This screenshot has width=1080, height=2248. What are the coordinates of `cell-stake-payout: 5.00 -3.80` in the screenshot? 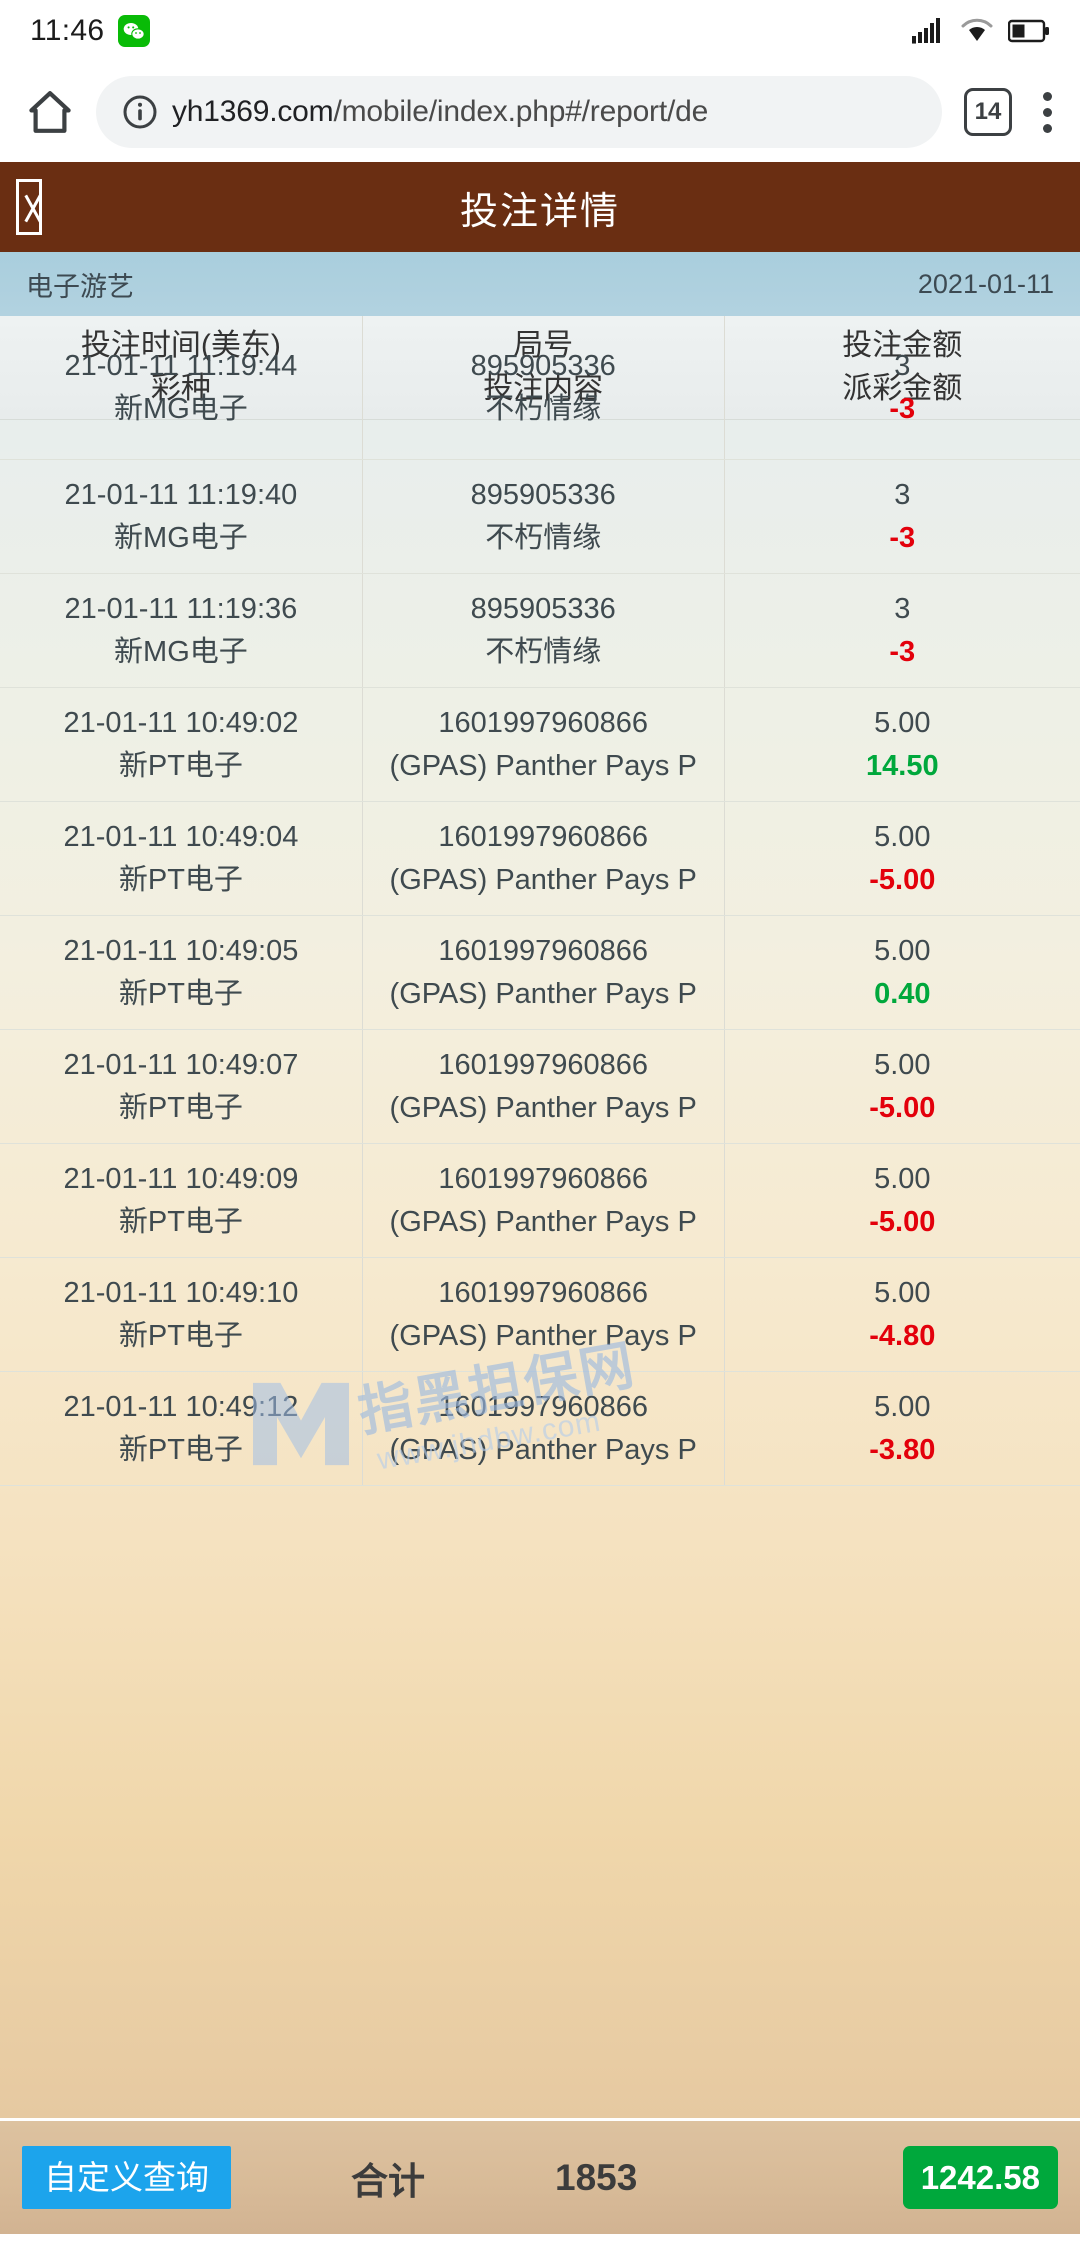 It's located at (901, 1428).